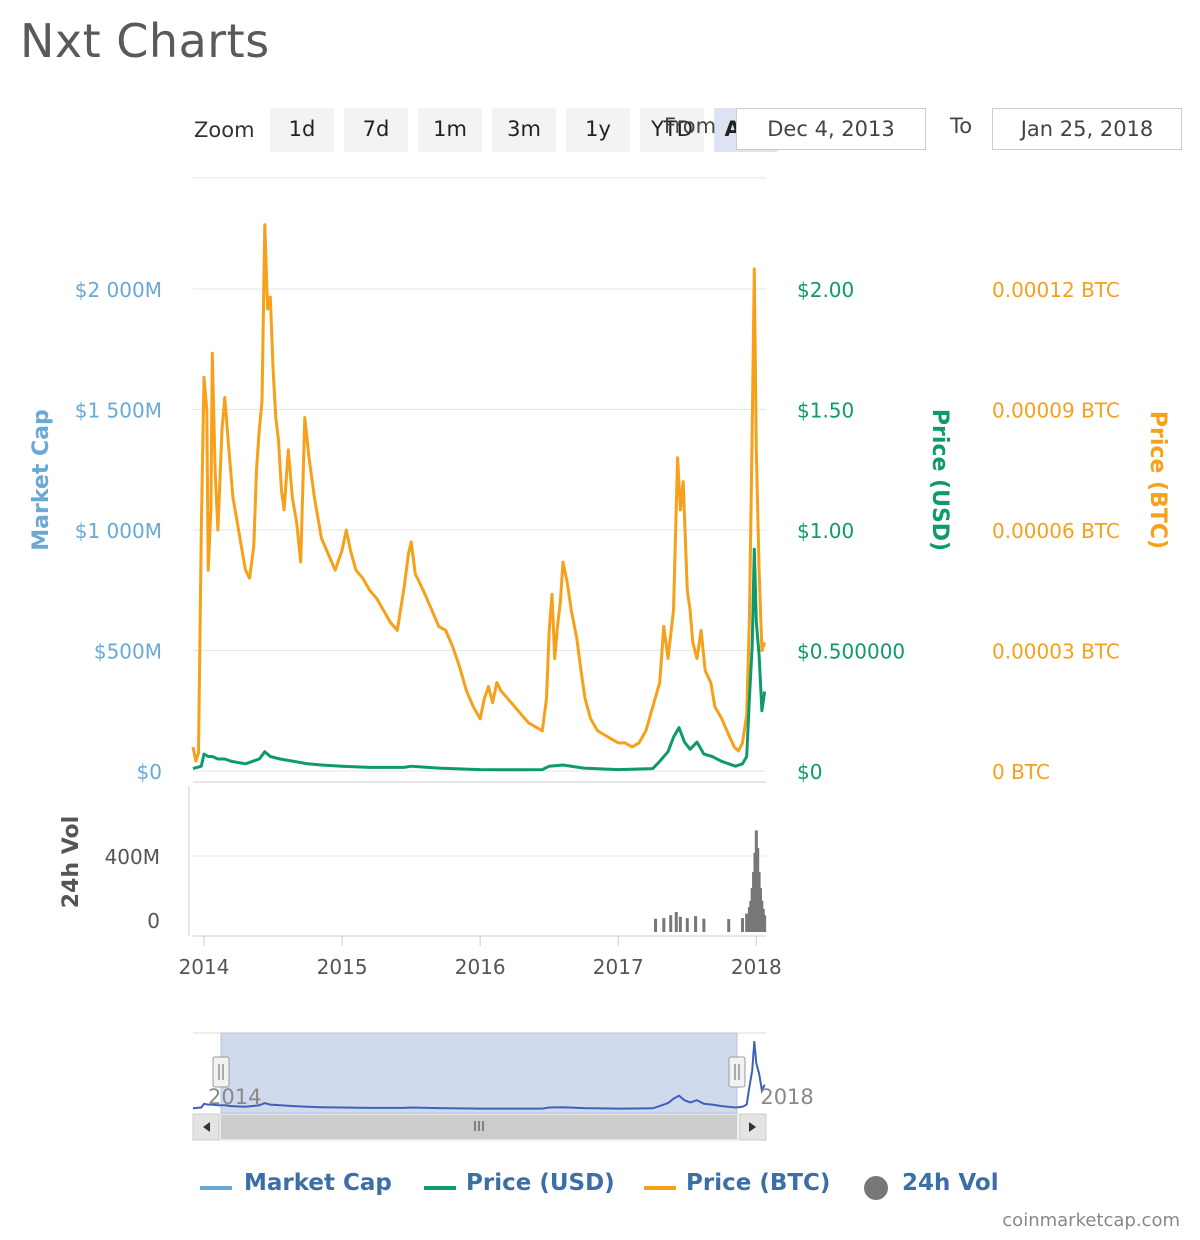 The image size is (1200, 1240). What do you see at coordinates (71, 862) in the screenshot?
I see `volume-axis-title: 24h Vol` at bounding box center [71, 862].